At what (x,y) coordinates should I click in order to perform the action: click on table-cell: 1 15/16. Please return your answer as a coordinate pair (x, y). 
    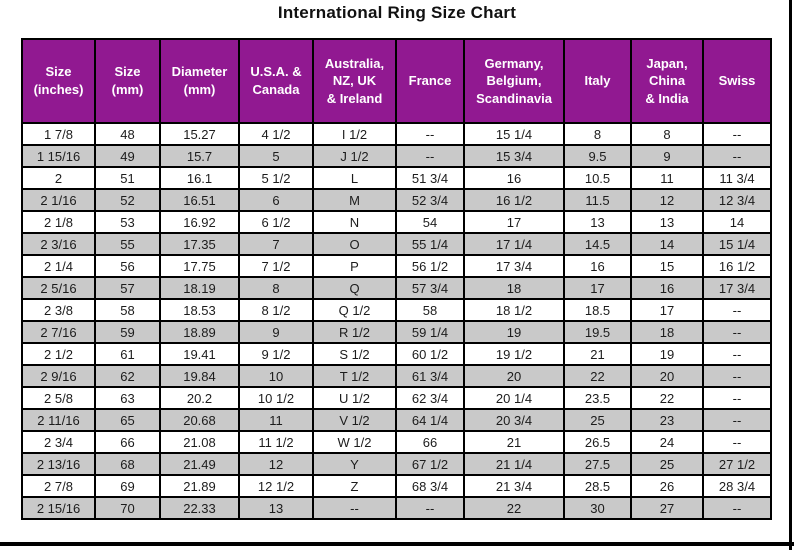
    Looking at the image, I should click on (58, 156).